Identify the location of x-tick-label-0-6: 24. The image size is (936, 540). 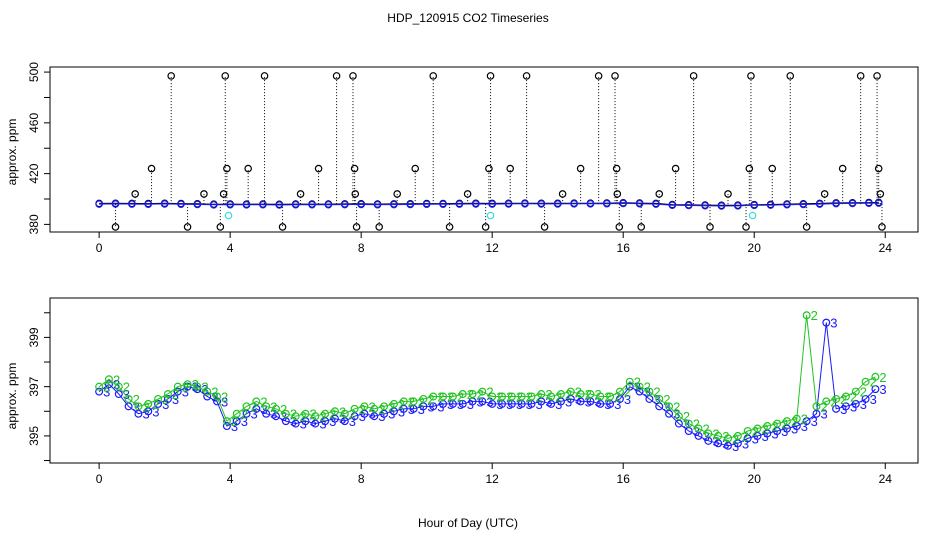
(886, 248).